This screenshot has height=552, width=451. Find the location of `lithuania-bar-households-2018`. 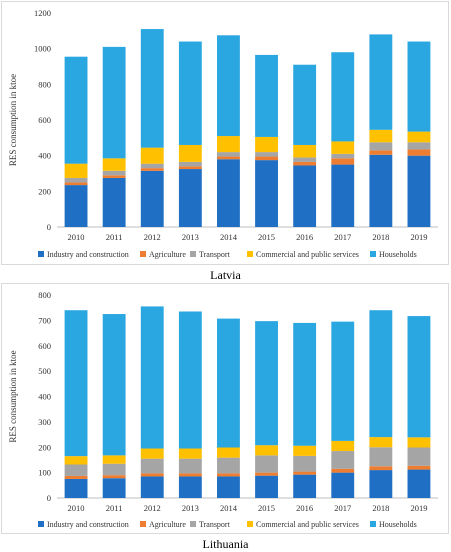

lithuania-bar-households-2018 is located at coordinates (381, 374).